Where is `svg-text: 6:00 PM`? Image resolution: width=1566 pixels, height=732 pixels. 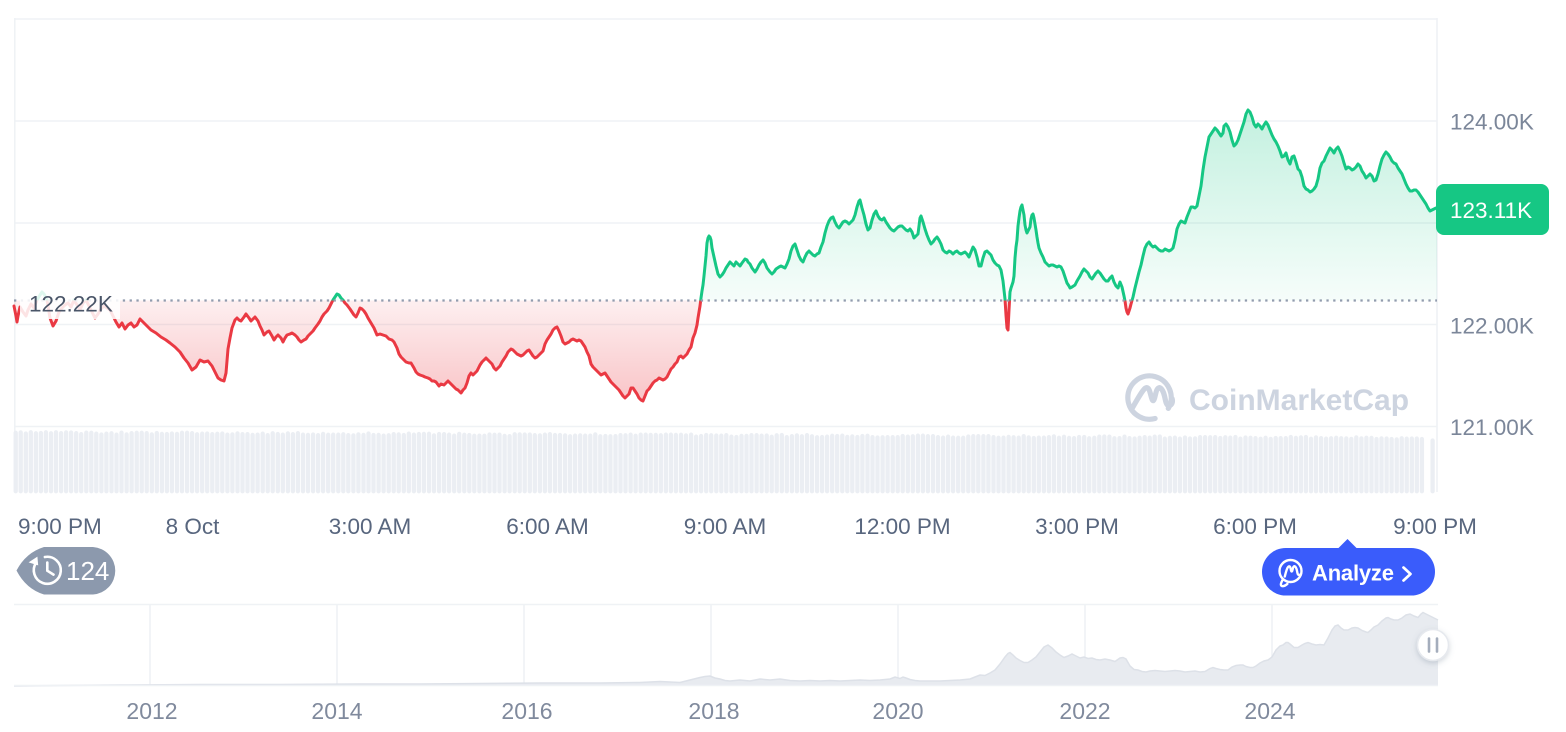 svg-text: 6:00 PM is located at coordinates (1255, 526).